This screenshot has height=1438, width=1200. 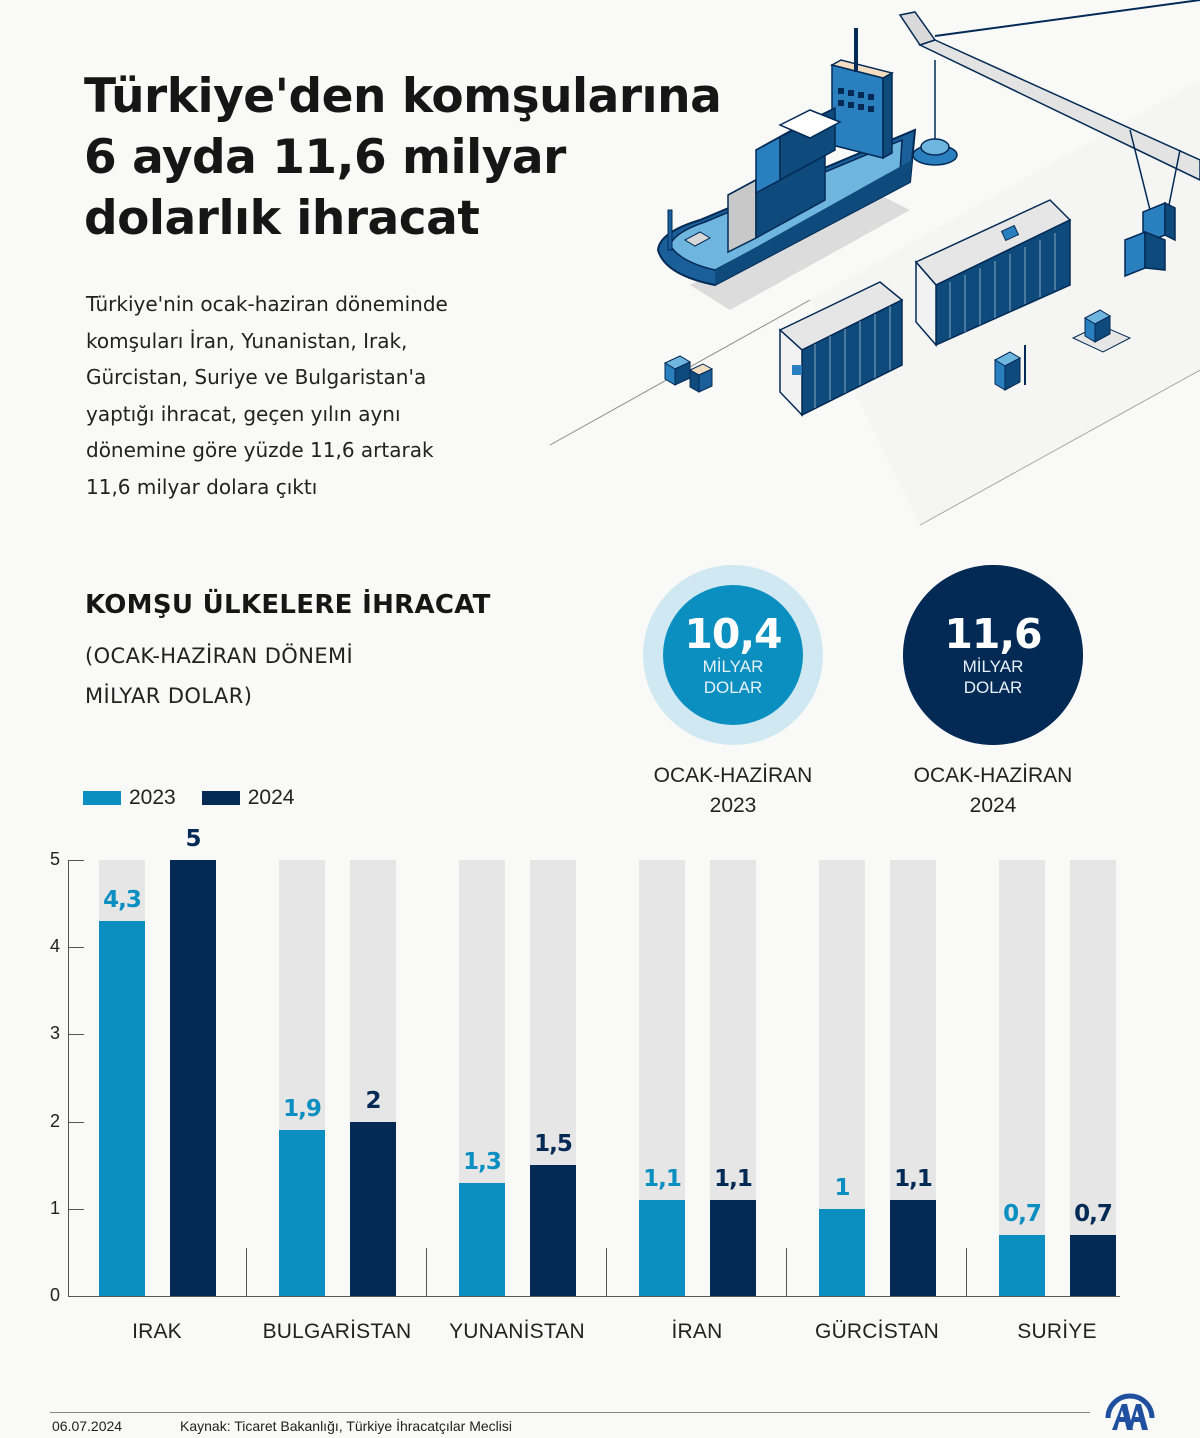 I want to click on legend-item-2023: 2023, so click(x=129, y=798).